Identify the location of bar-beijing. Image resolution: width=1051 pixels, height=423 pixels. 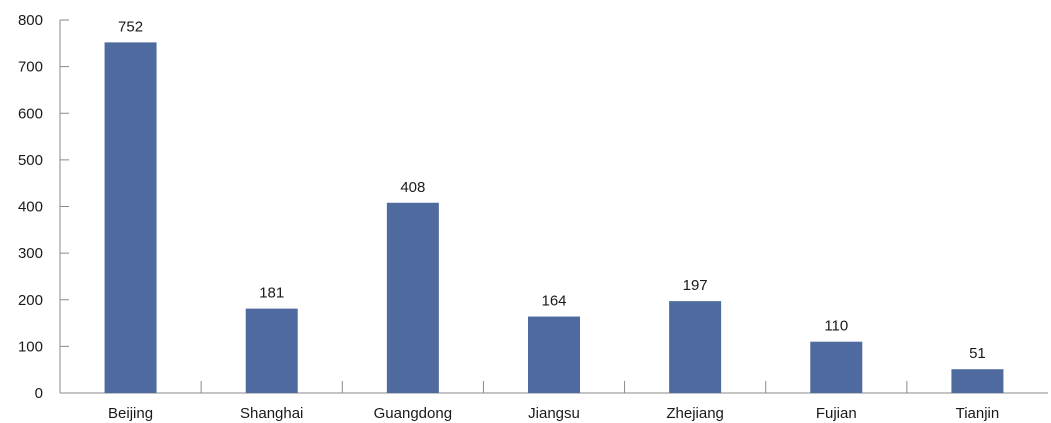
(130, 217).